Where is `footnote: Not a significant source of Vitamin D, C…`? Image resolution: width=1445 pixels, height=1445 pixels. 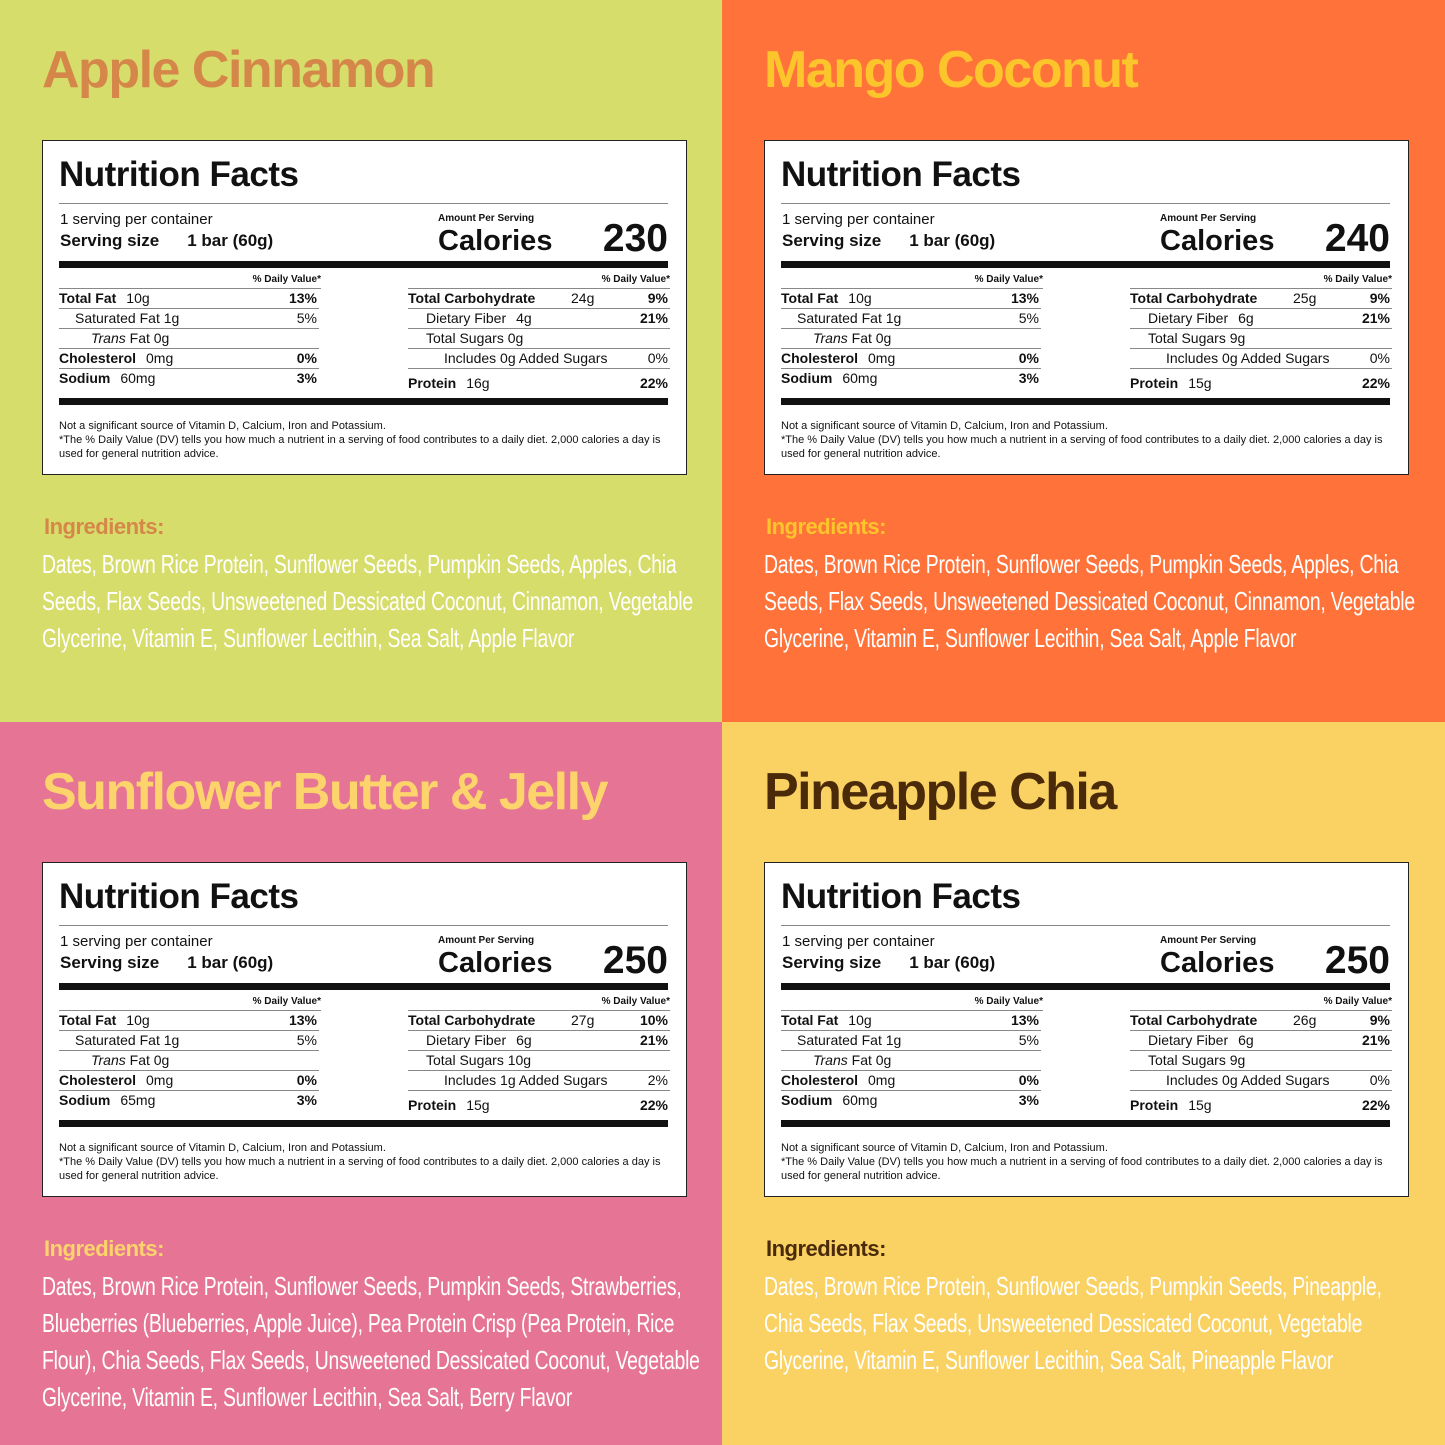
footnote: Not a significant source of Vitamin D, C… is located at coordinates (364, 440).